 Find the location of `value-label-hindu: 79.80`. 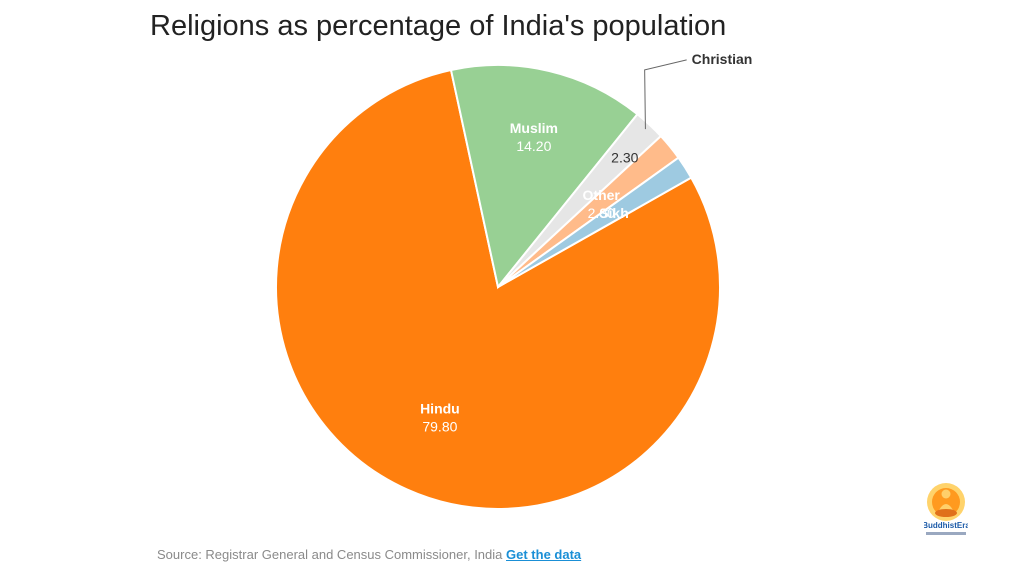

value-label-hindu: 79.80 is located at coordinates (439, 427).